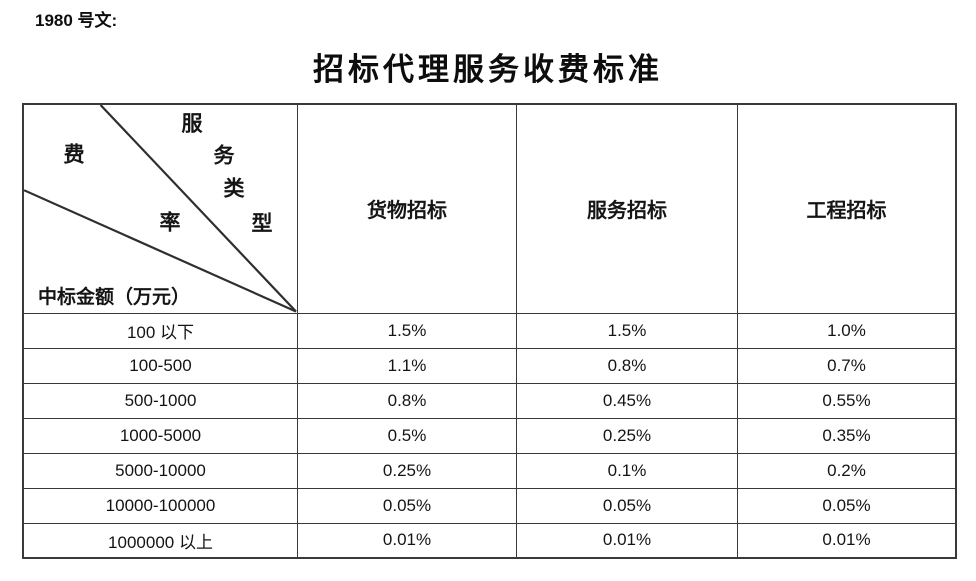 Image resolution: width=976 pixels, height=581 pixels. I want to click on table-row: 100 以下 1.5% 1.5% 1.0%, so click(489, 330).